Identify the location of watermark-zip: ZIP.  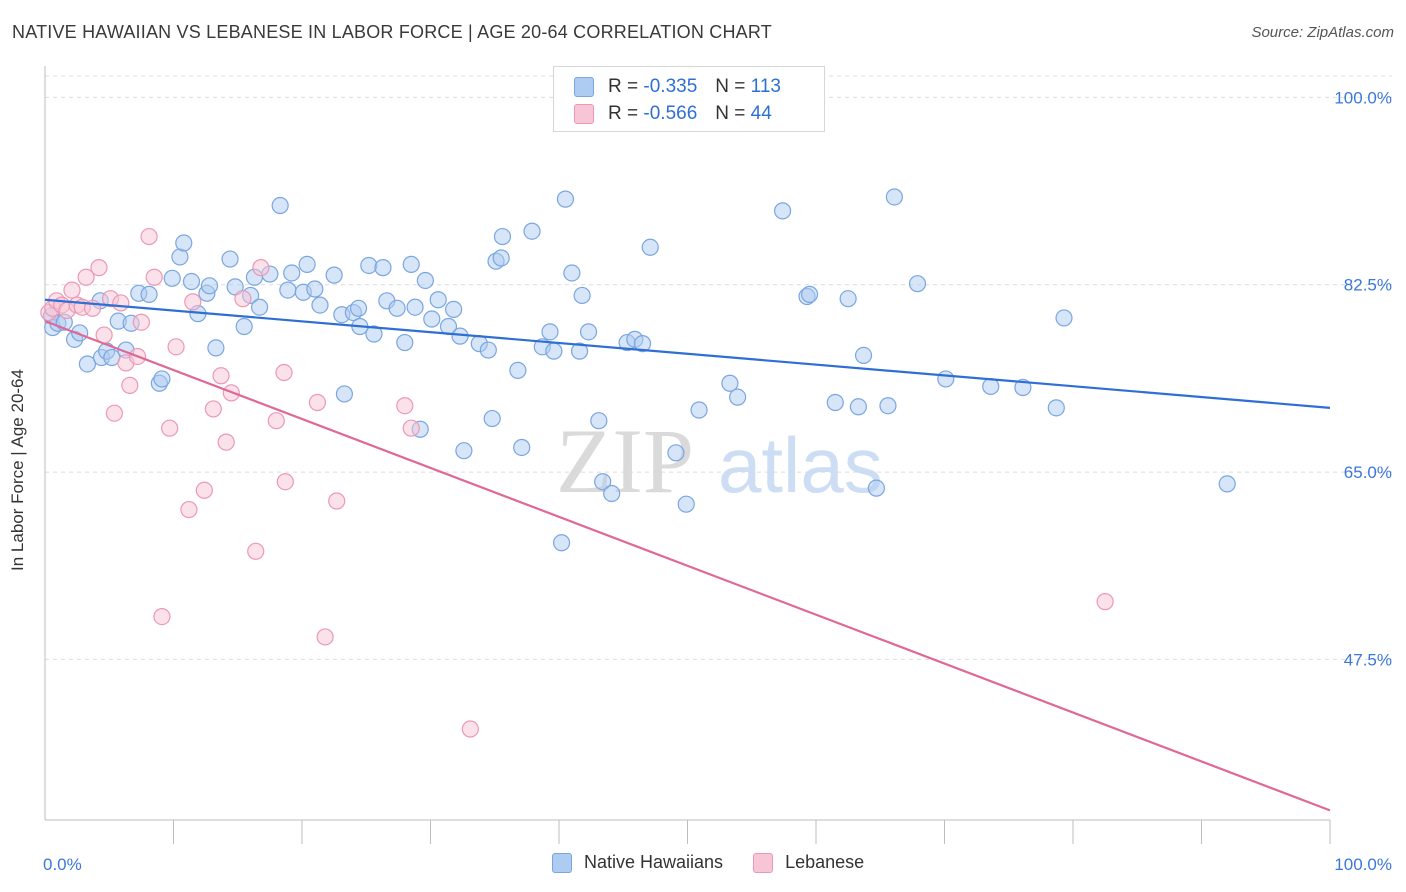
(625, 461).